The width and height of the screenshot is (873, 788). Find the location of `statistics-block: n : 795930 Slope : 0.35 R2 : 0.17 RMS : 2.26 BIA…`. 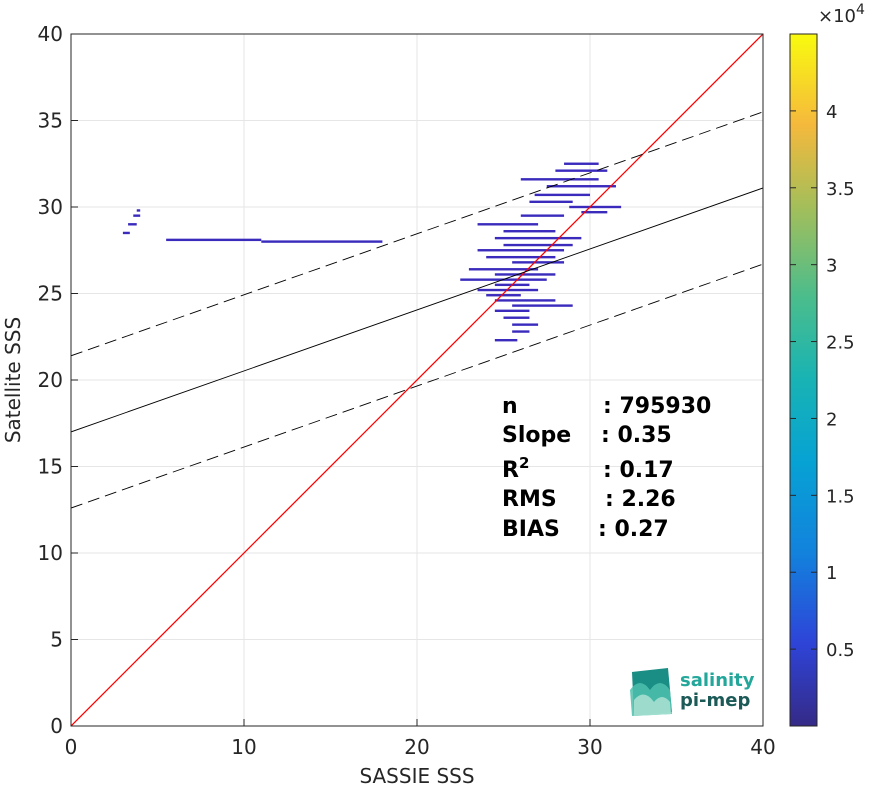

statistics-block: n : 795930 Slope : 0.35 R2 : 0.17 RMS : 2.26 BIA… is located at coordinates (606, 468).